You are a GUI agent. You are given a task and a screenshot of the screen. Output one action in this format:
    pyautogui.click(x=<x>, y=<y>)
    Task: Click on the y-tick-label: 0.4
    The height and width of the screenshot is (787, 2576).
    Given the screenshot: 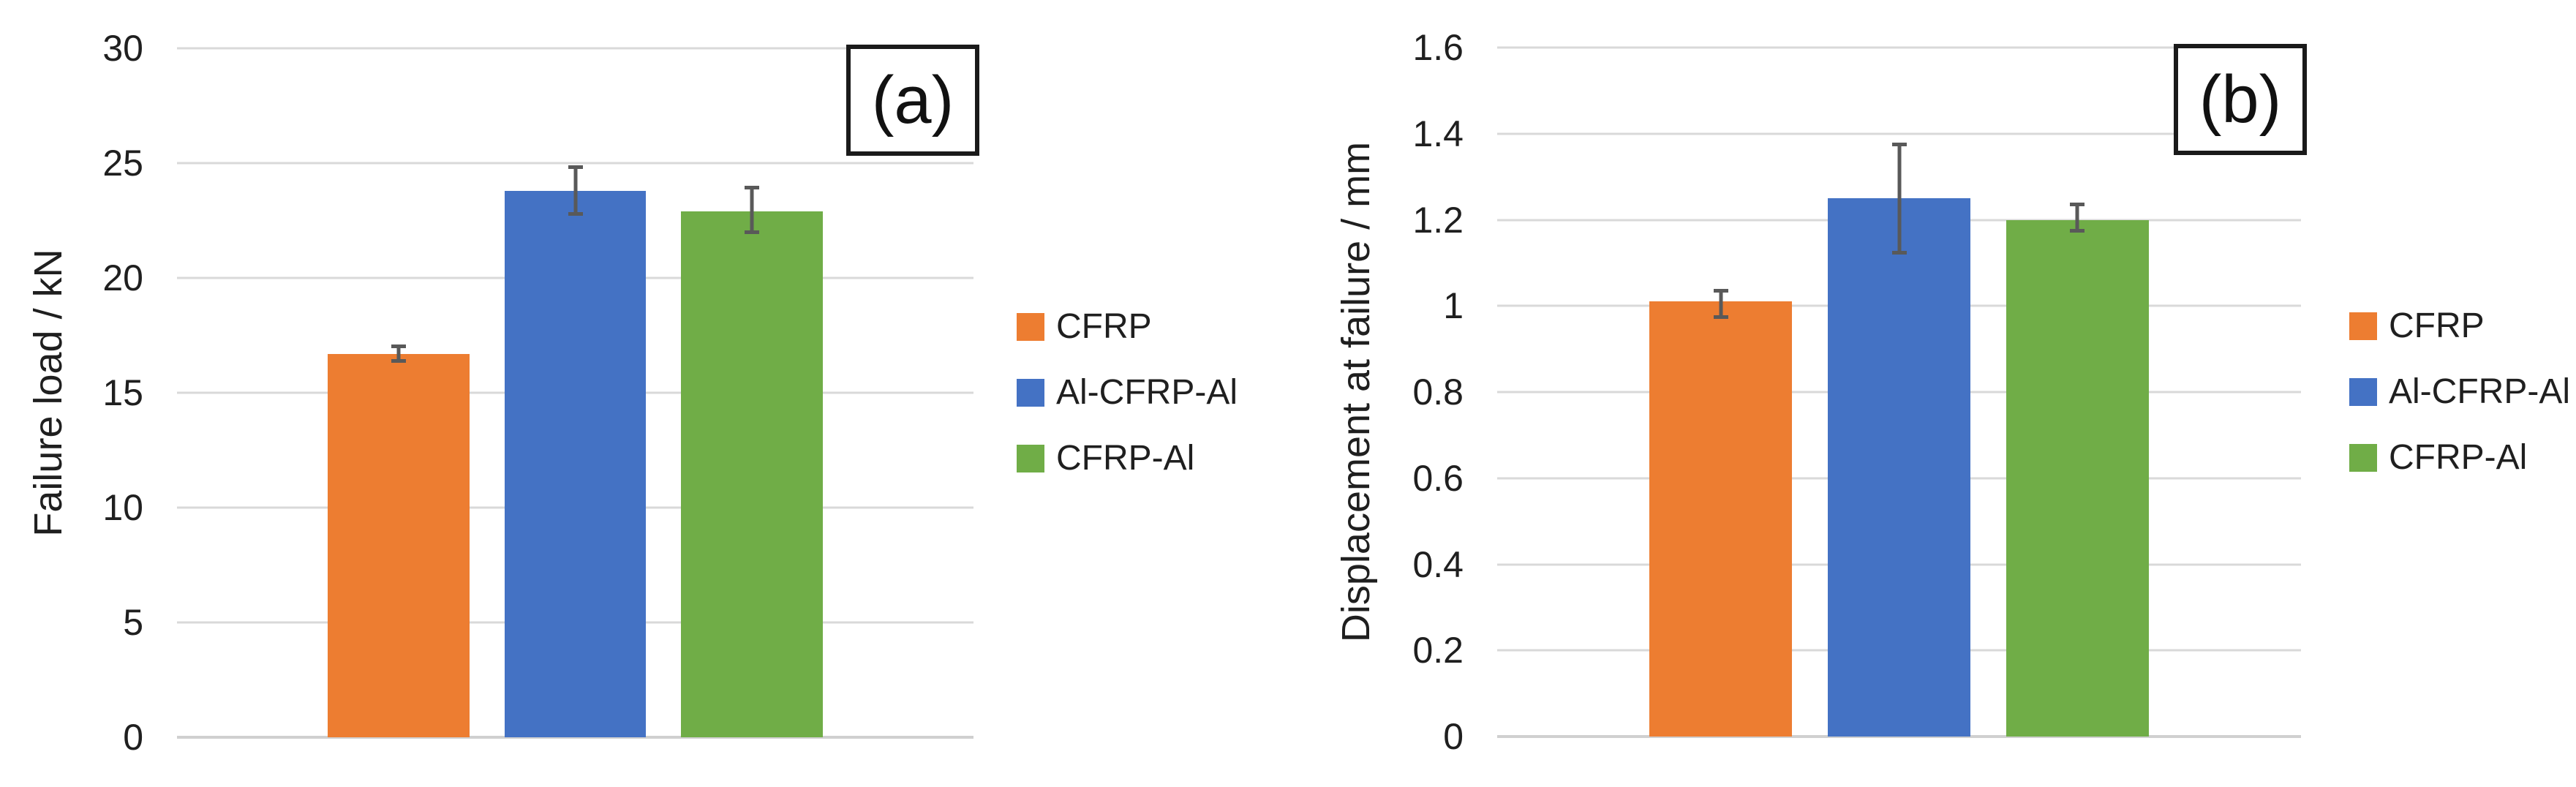 What is the action you would take?
    pyautogui.click(x=1438, y=564)
    